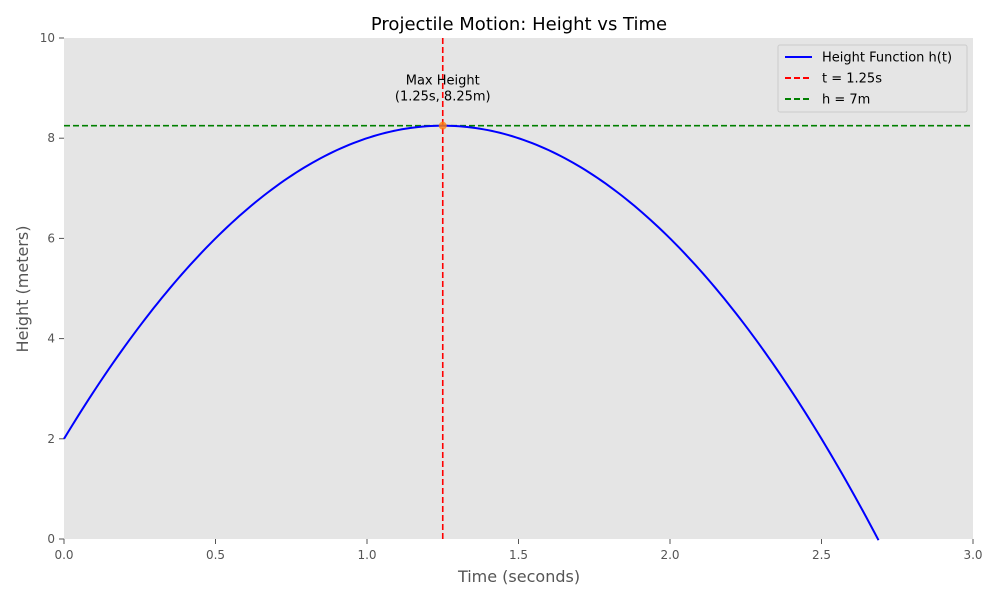  I want to click on max-height-annotation: Max Height (1.25s, 8.25m), so click(443, 89).